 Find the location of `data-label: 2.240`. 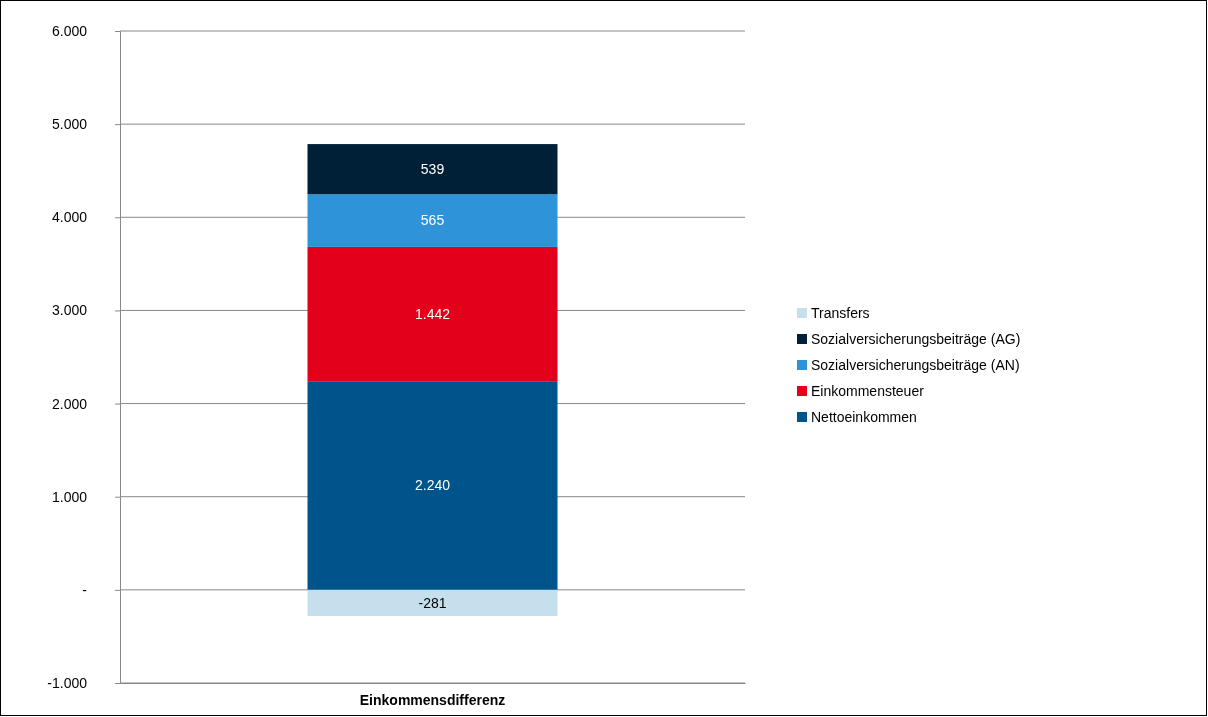

data-label: 2.240 is located at coordinates (432, 485).